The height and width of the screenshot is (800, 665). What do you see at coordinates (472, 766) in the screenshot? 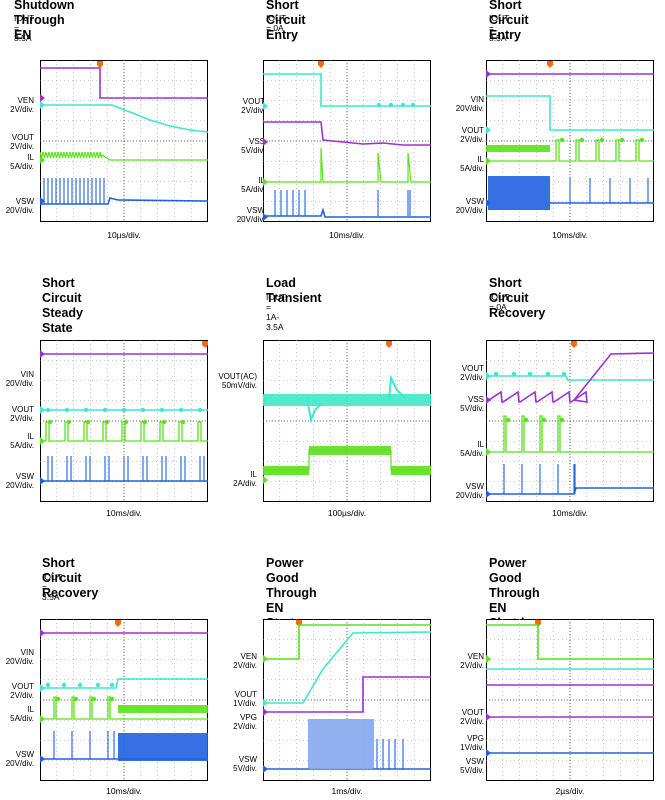
I see `channel-label-vsw: VSW 5V/div.` at bounding box center [472, 766].